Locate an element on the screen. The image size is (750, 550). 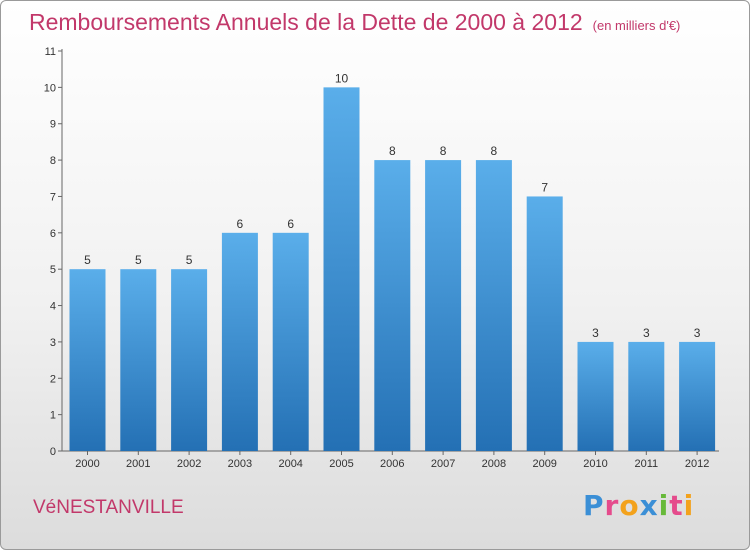
y-tick-label: 3 is located at coordinates (53, 343).